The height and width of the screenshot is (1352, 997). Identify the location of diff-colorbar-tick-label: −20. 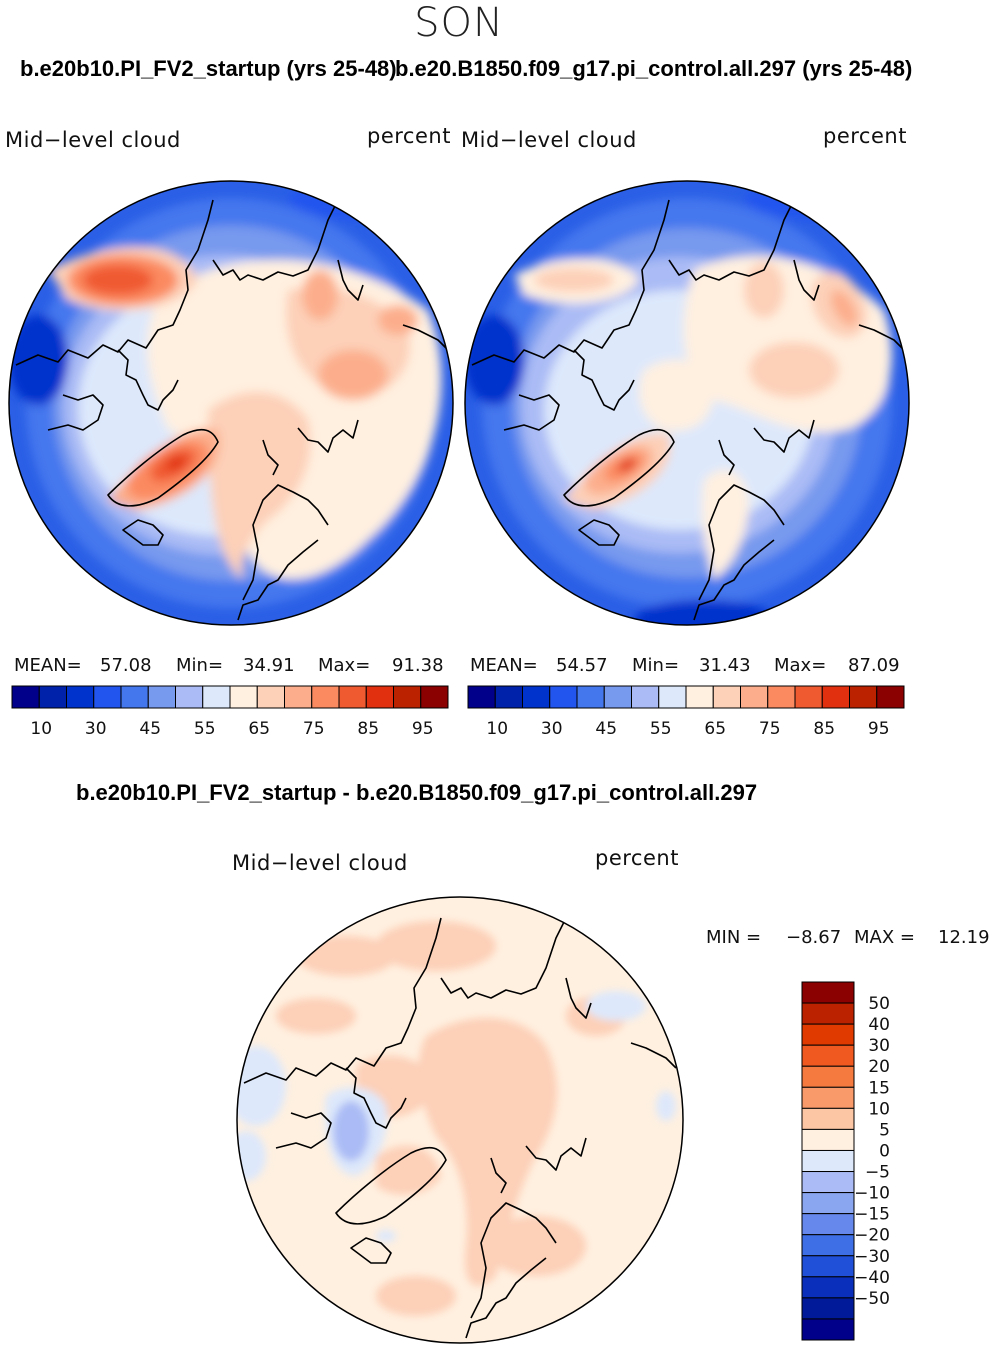
(872, 1236).